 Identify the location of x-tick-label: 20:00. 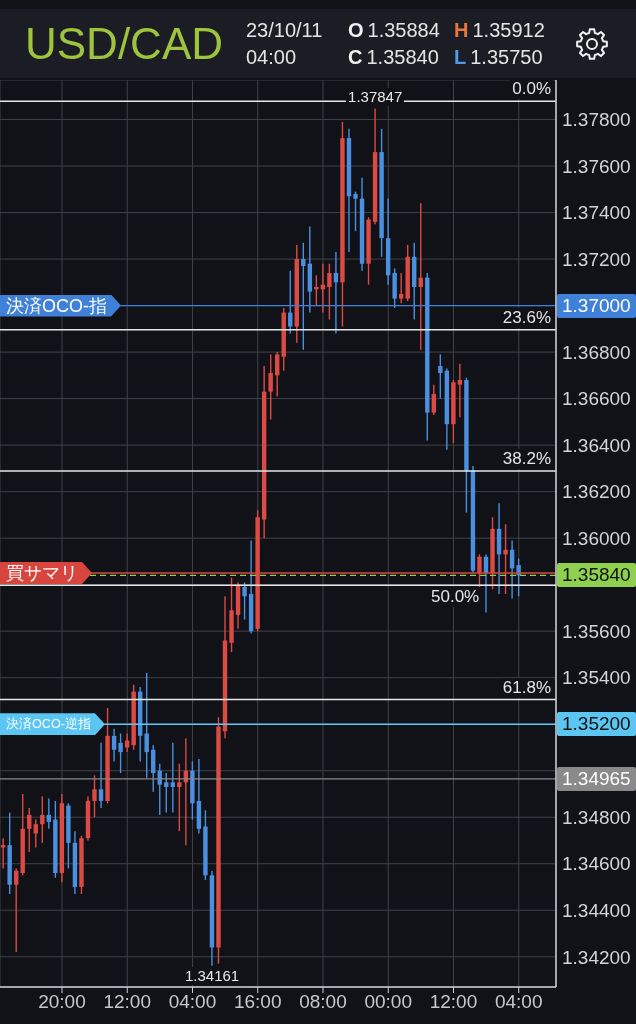
(62, 1002).